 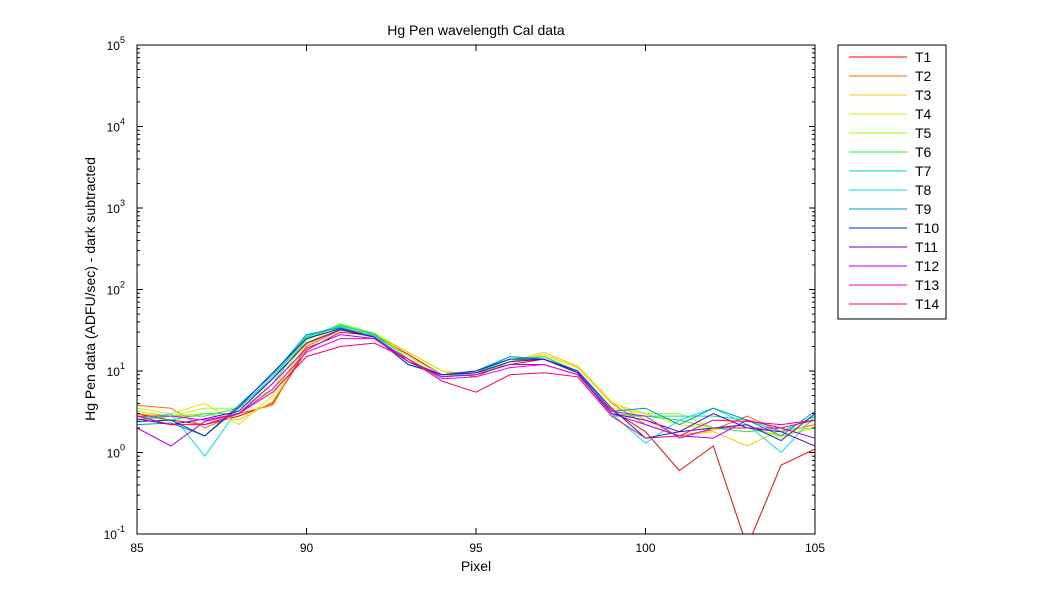 I want to click on series-line-t13, so click(x=476, y=388).